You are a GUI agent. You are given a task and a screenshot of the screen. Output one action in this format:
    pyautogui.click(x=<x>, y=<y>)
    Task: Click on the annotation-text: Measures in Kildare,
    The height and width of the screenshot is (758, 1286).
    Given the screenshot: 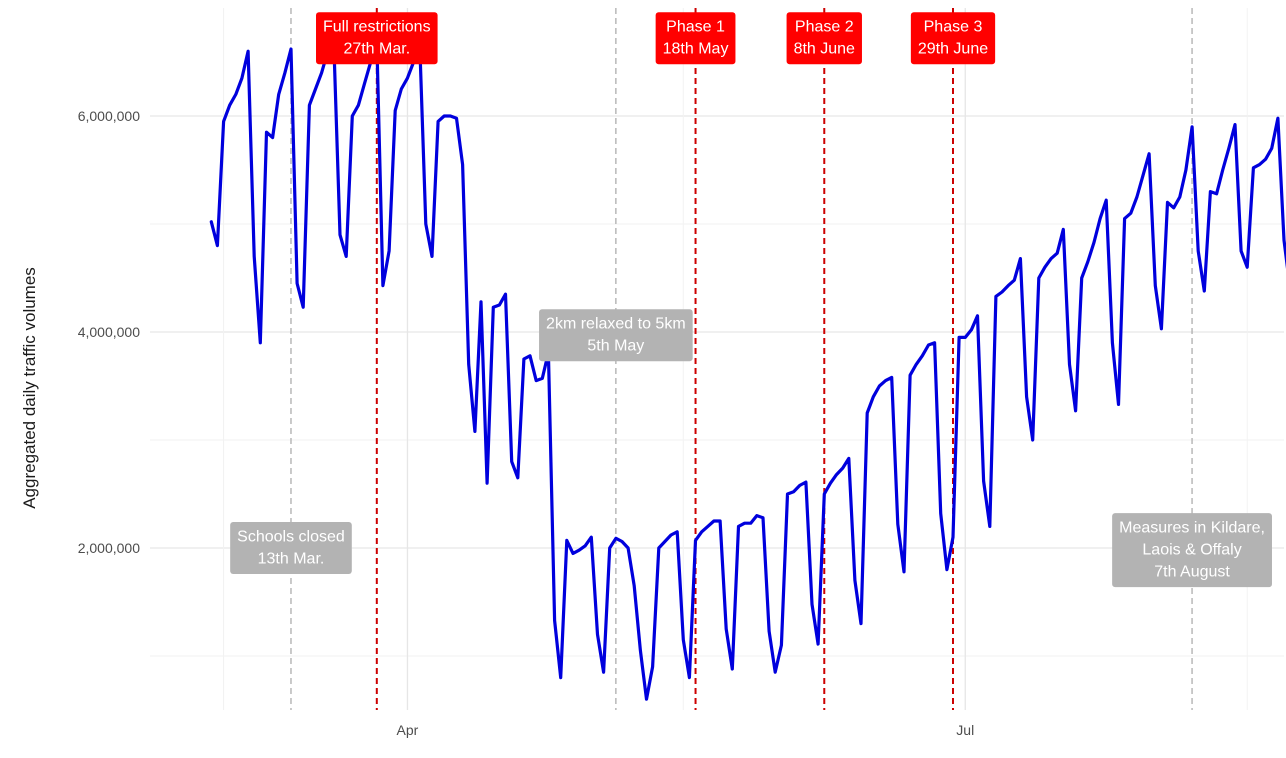 What is the action you would take?
    pyautogui.click(x=1192, y=528)
    